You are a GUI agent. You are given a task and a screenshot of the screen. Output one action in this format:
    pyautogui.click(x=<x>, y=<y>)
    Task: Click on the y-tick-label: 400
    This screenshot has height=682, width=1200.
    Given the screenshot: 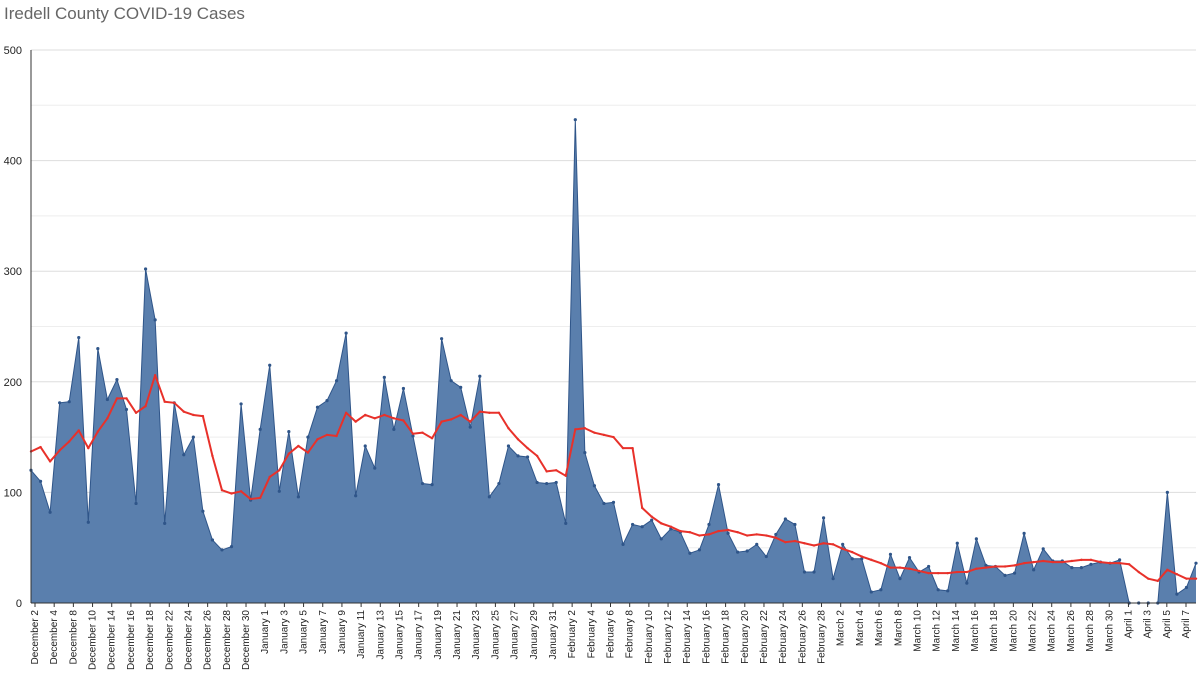 What is the action you would take?
    pyautogui.click(x=13, y=162)
    